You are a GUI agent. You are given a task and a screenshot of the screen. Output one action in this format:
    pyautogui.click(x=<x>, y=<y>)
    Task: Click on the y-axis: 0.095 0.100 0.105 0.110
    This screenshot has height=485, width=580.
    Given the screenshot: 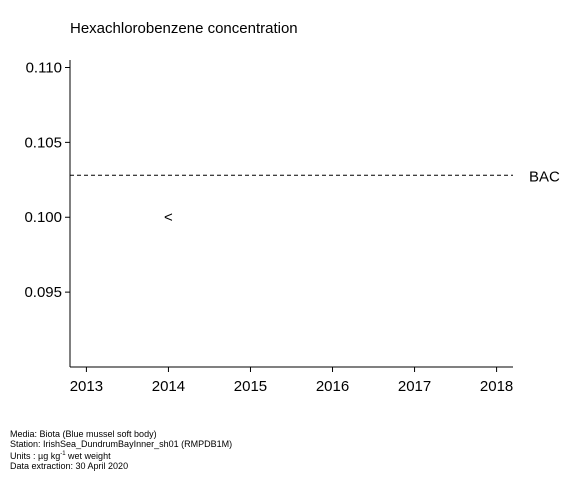 What is the action you would take?
    pyautogui.click(x=47, y=213)
    